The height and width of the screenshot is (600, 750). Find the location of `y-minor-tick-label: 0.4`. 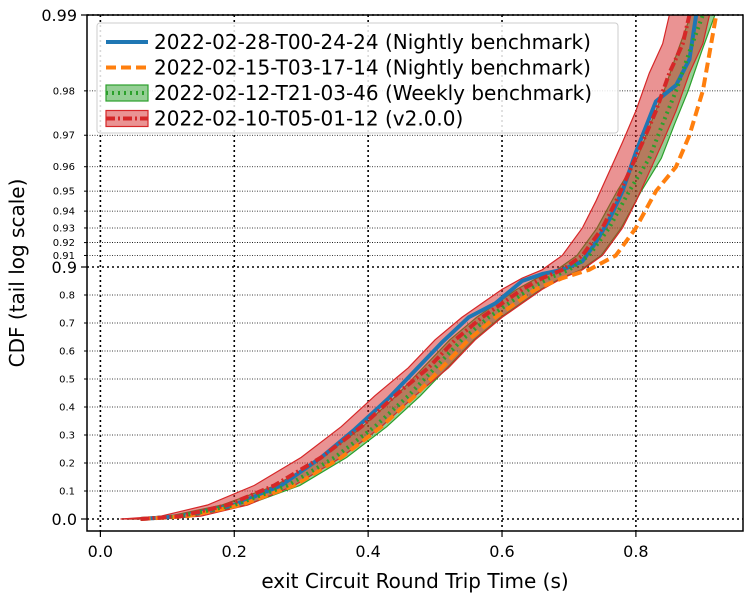

y-minor-tick-label: 0.4 is located at coordinates (67, 408).